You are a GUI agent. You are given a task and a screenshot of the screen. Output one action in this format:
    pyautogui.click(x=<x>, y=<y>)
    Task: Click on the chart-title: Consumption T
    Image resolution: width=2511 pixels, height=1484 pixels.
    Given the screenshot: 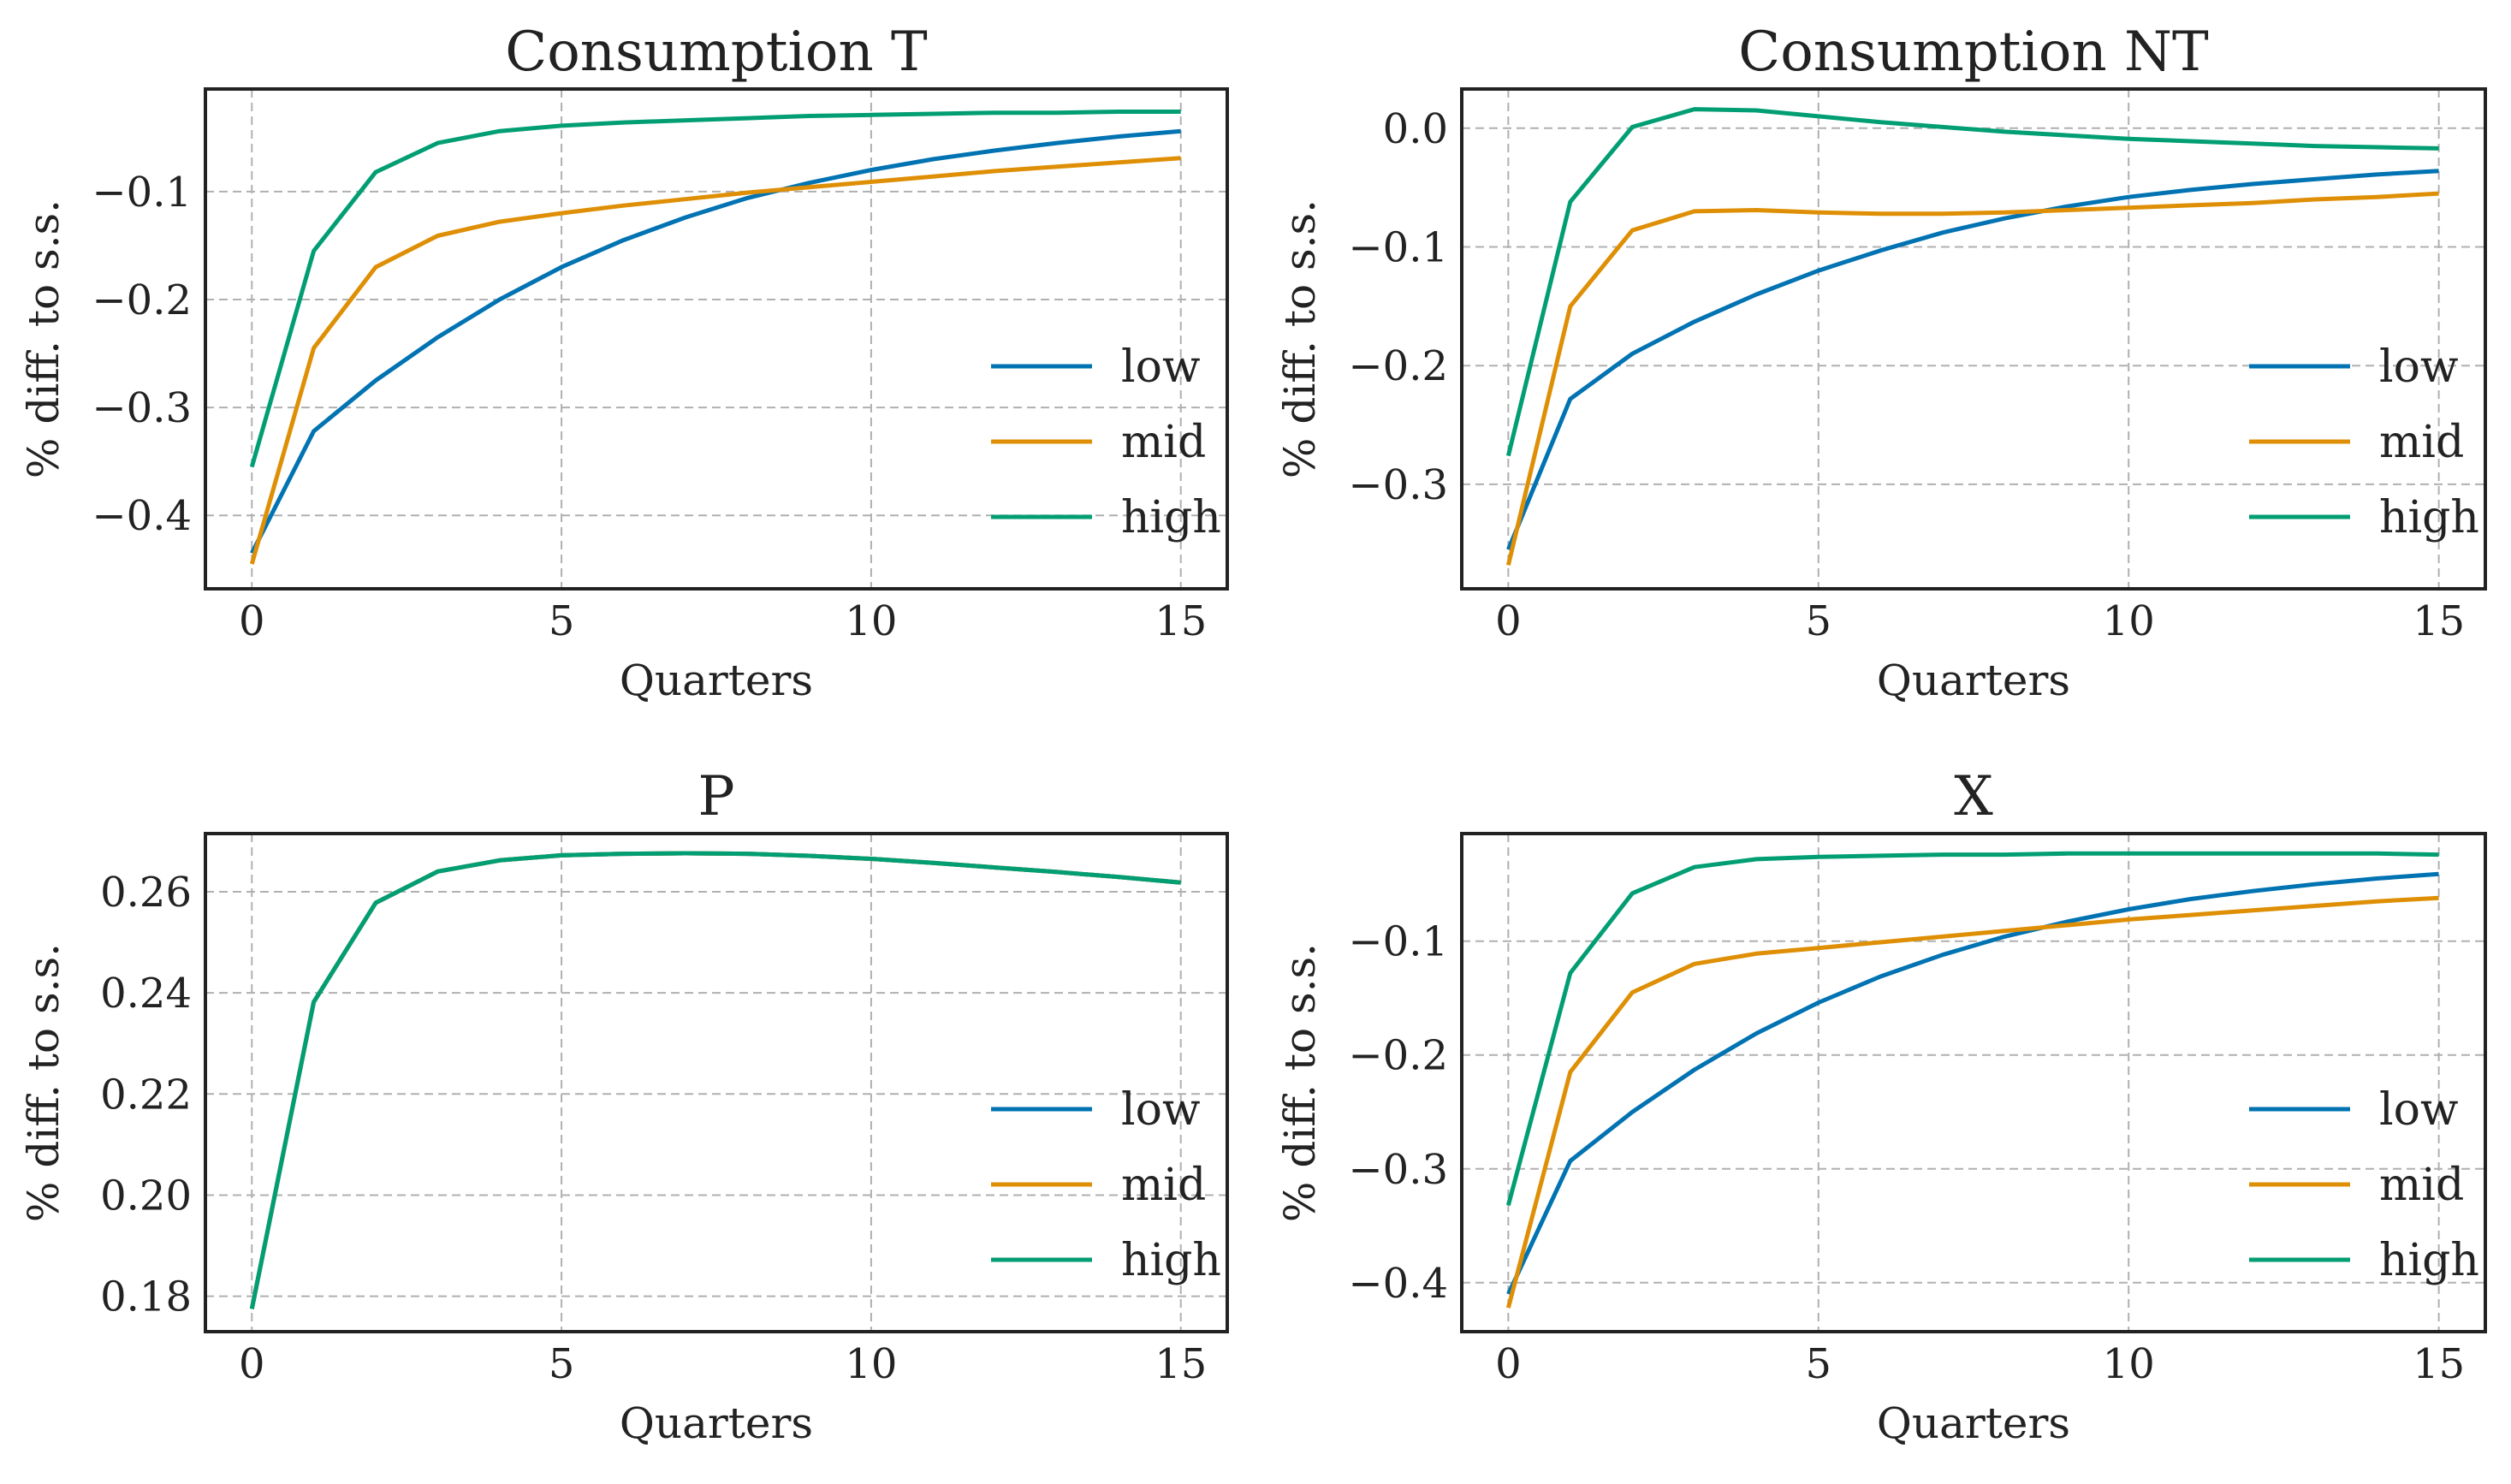 What is the action you would take?
    pyautogui.click(x=716, y=53)
    